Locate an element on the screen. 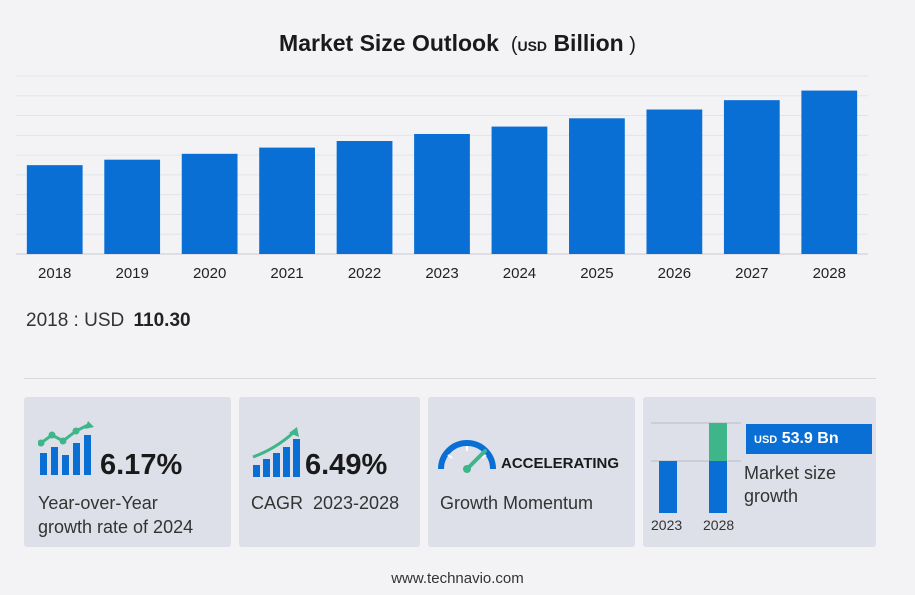  yoy-label-1: Year-over-Year is located at coordinates (98, 503).